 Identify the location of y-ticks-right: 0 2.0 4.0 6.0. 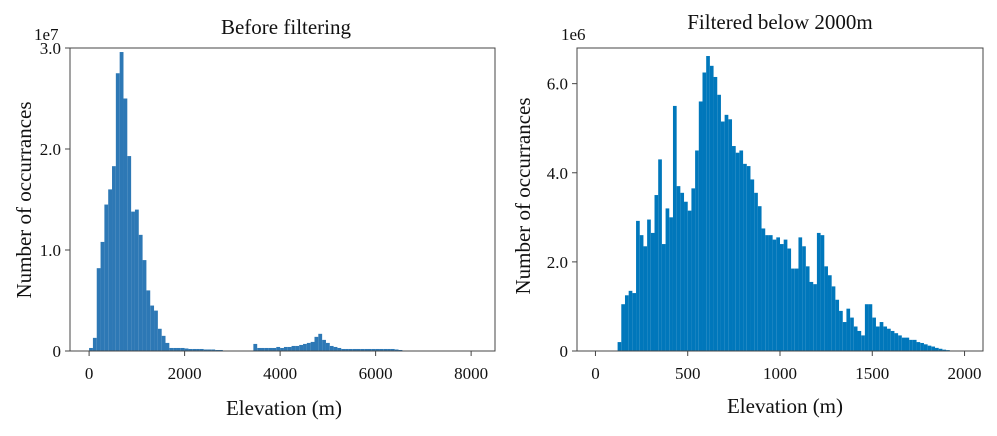
(562, 218).